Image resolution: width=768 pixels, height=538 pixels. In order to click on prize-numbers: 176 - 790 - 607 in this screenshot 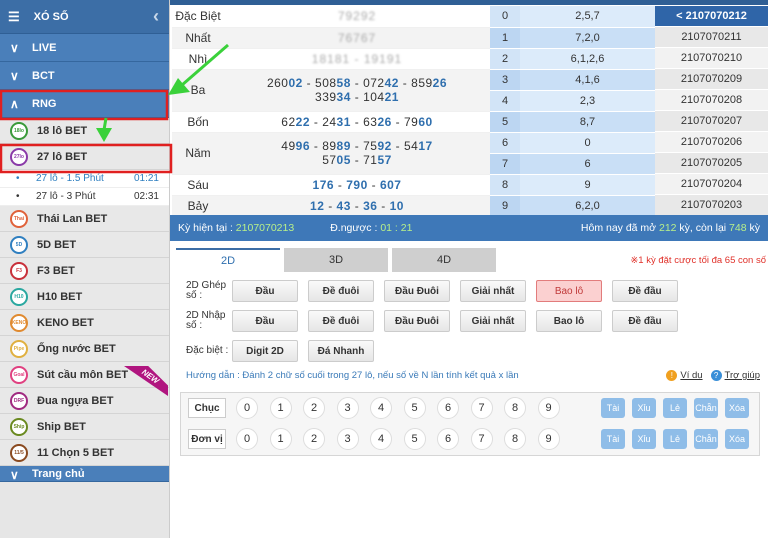, I will do `click(357, 185)`.